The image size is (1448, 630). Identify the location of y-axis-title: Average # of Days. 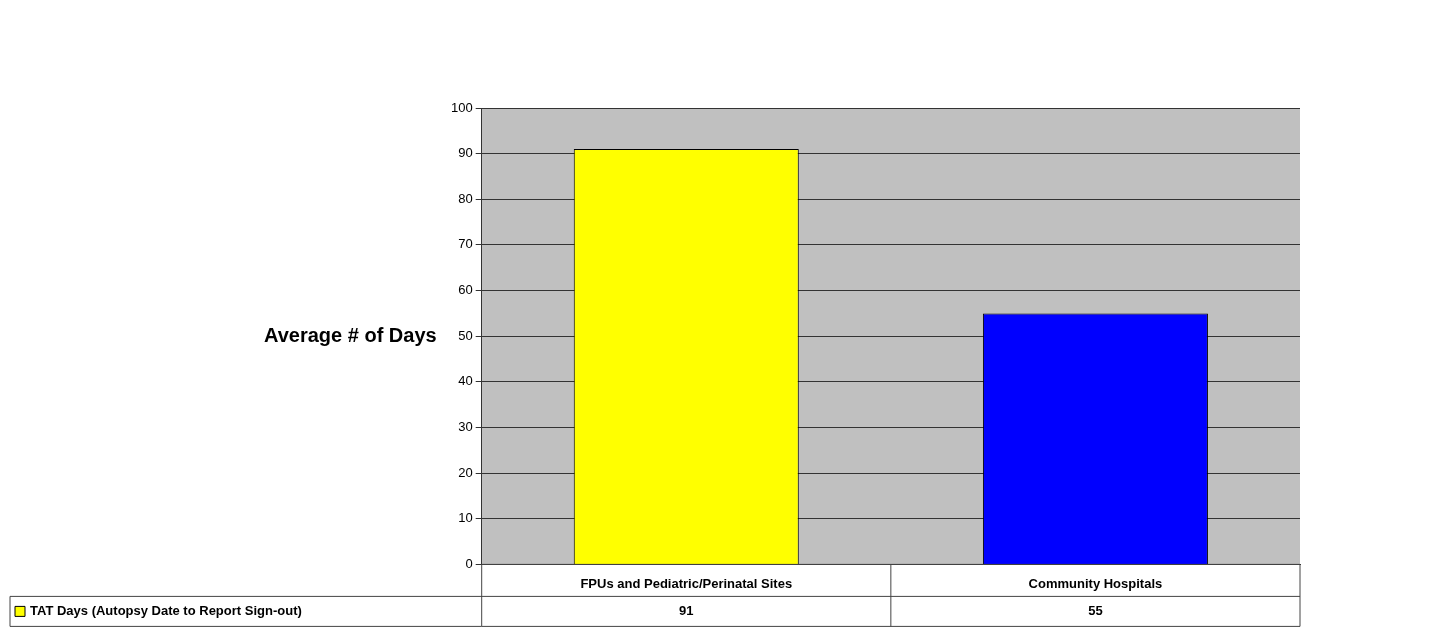
(350, 334).